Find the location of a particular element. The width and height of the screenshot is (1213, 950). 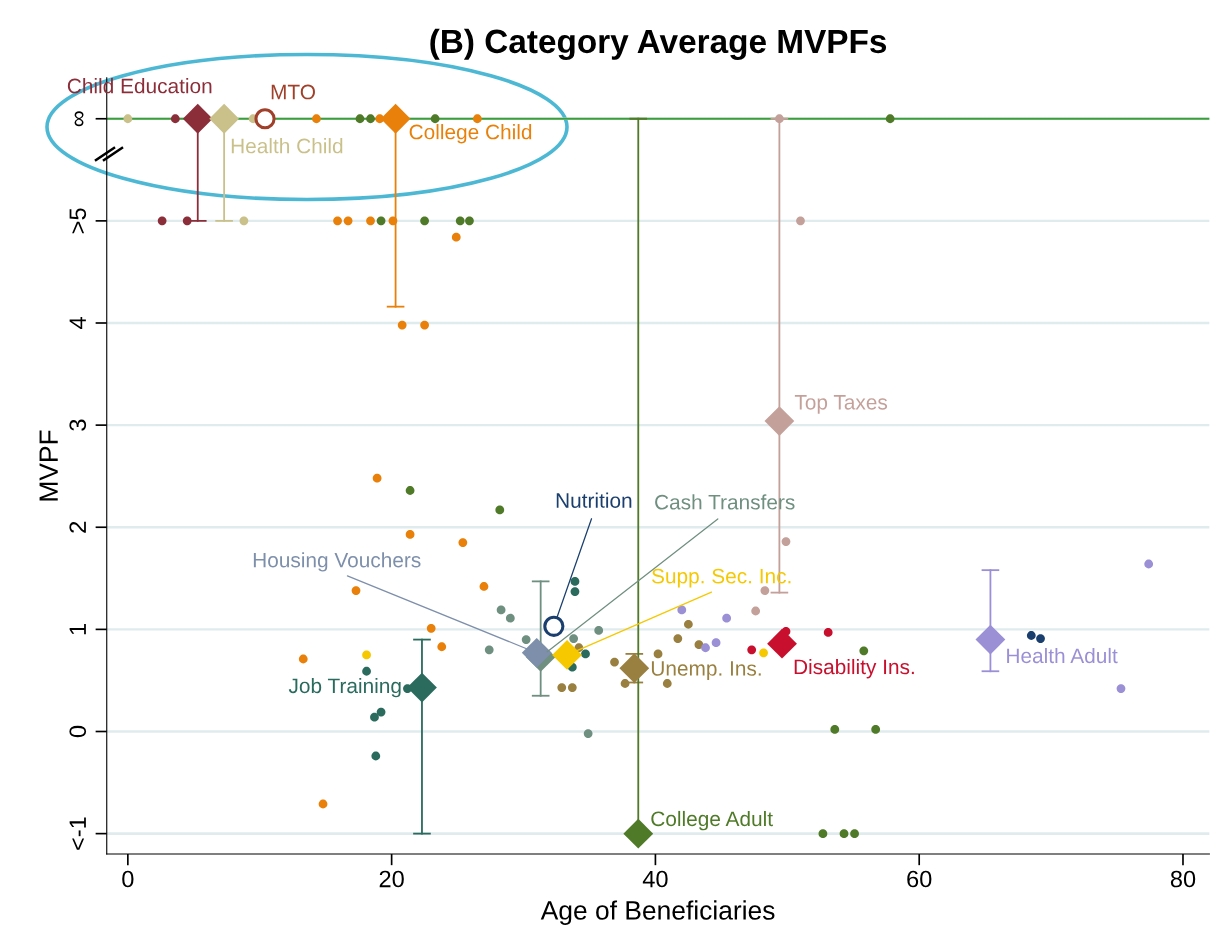

x-tick-label: 40 is located at coordinates (655, 879).